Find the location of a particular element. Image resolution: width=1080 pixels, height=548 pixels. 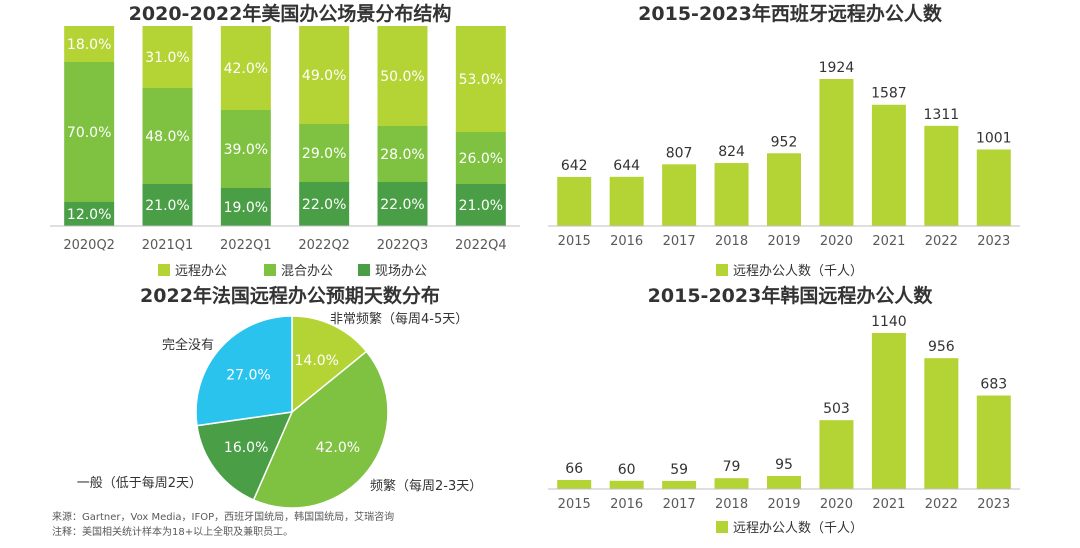

x-tick-label: 2017 is located at coordinates (679, 504).